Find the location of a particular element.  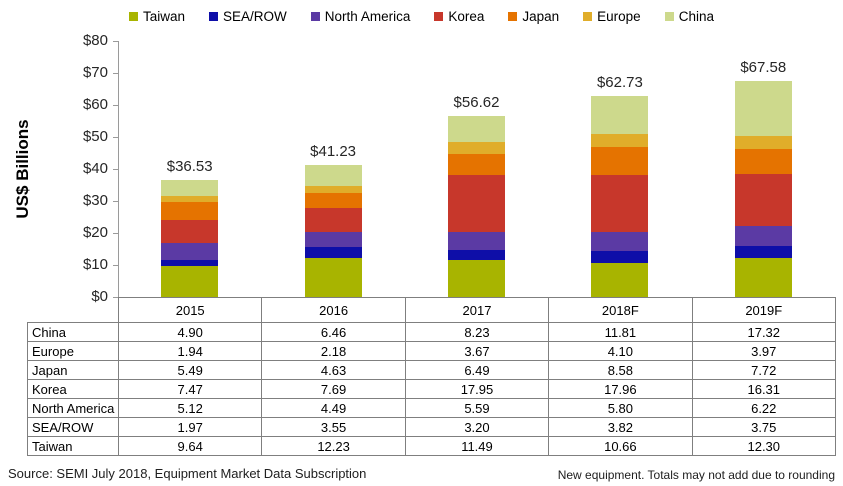

legend-item-sea-row: SEA/ROW is located at coordinates (248, 16).